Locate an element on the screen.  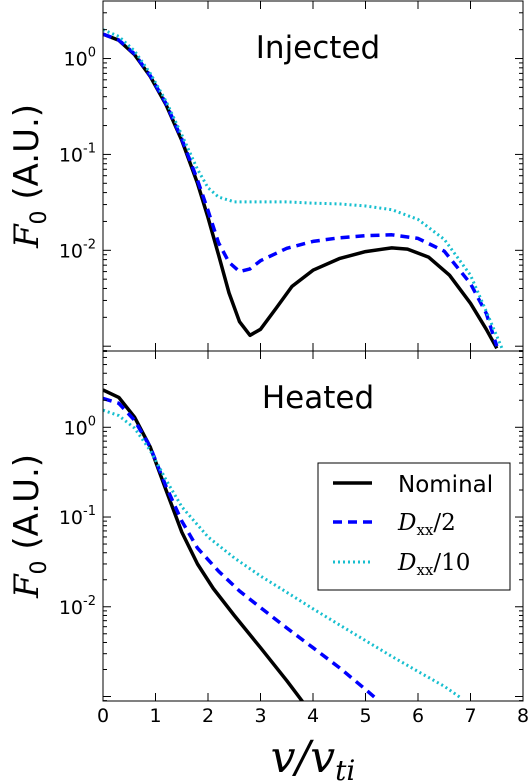
y-tick-label-bottom-2: 10⁻² is located at coordinates (77, 606).